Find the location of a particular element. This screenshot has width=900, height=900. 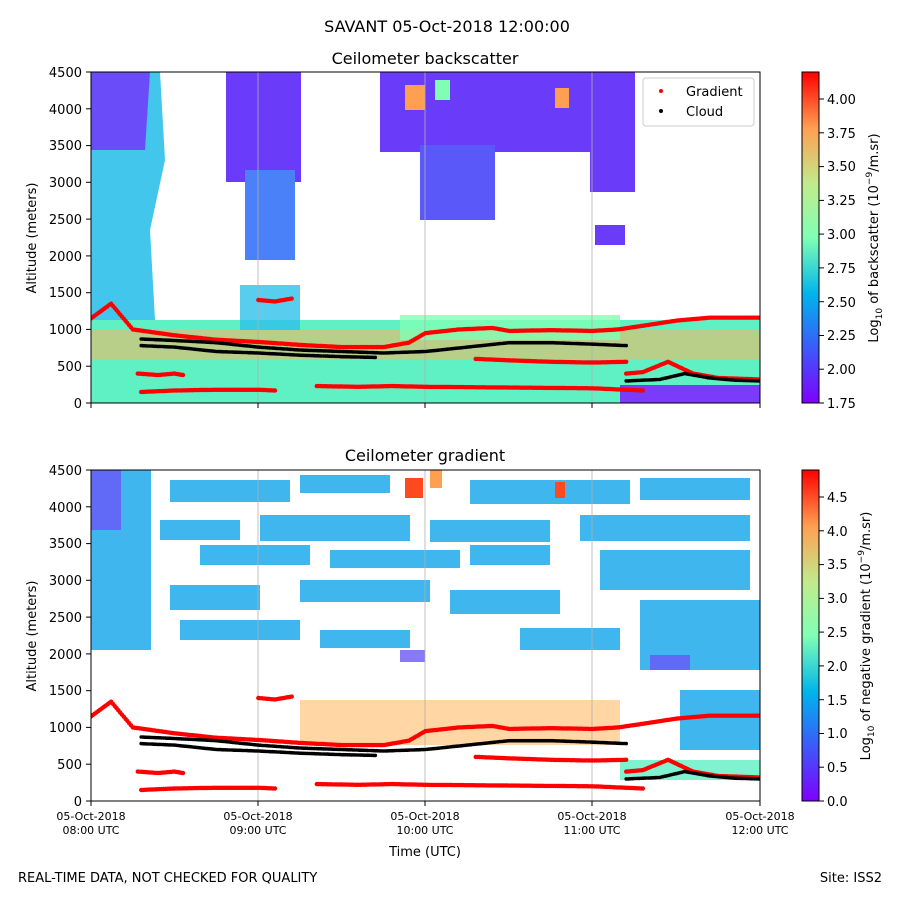

gradient-y-tick: 0 is located at coordinates (78, 802).